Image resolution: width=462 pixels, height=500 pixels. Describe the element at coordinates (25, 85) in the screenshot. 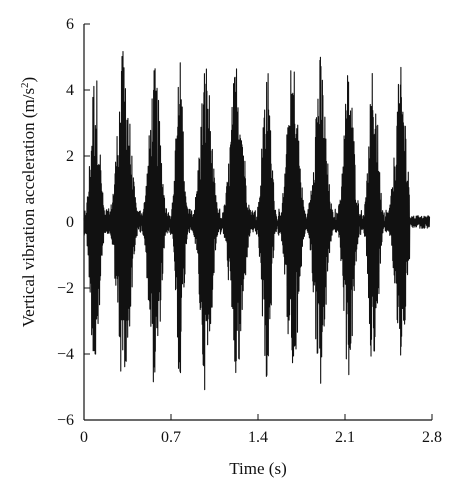

I see `y-axis-label-superscript: 2` at that location.